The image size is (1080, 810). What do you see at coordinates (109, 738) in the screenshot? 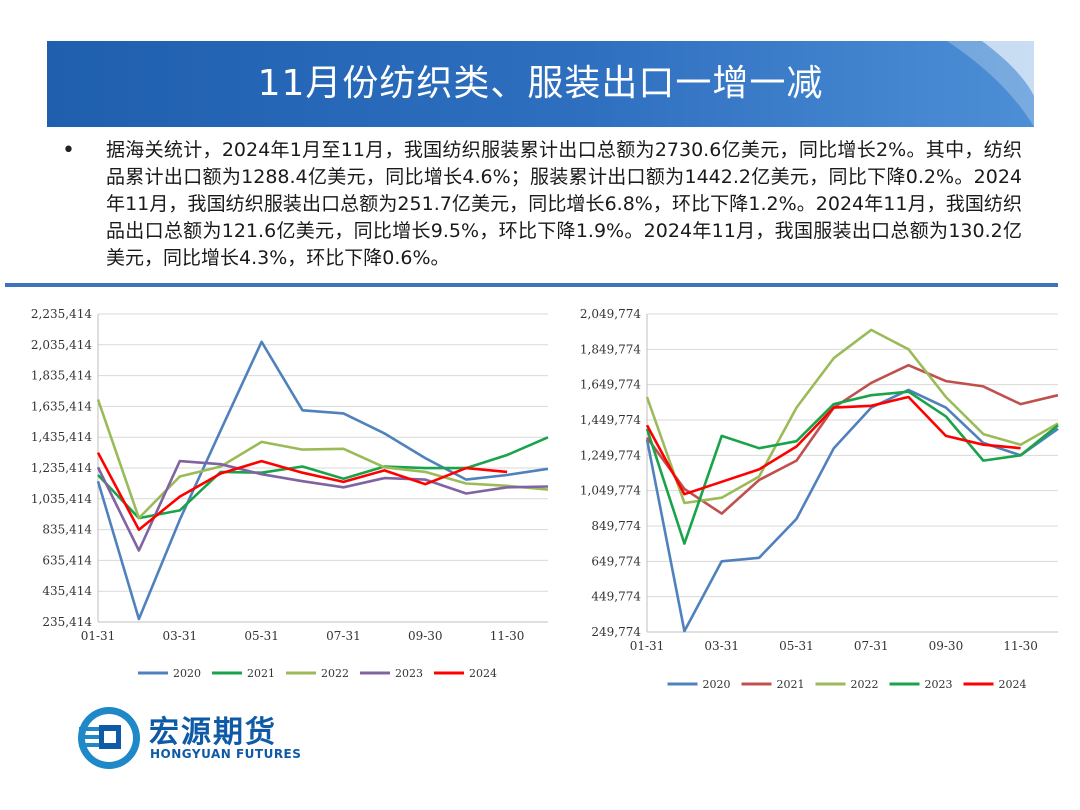
I see `logo-emblem-icon` at bounding box center [109, 738].